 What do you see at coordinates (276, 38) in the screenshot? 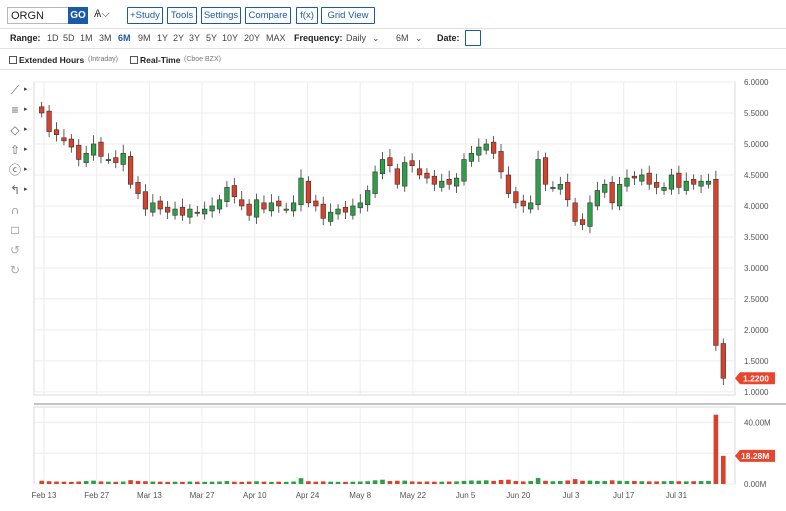
I see `range-max: MAX` at bounding box center [276, 38].